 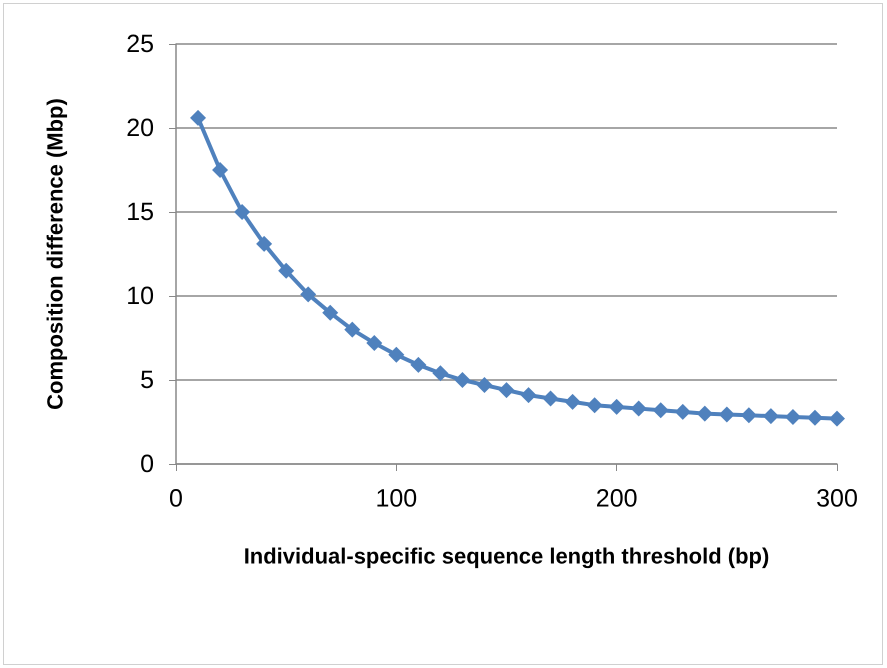 I want to click on x-tick-label: 200, so click(x=617, y=498).